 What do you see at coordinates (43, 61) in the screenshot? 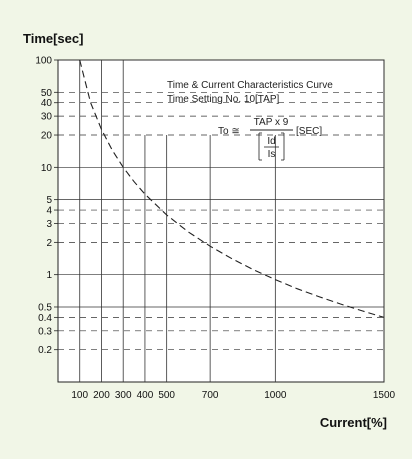
I see `y-tick-label: 100` at bounding box center [43, 61].